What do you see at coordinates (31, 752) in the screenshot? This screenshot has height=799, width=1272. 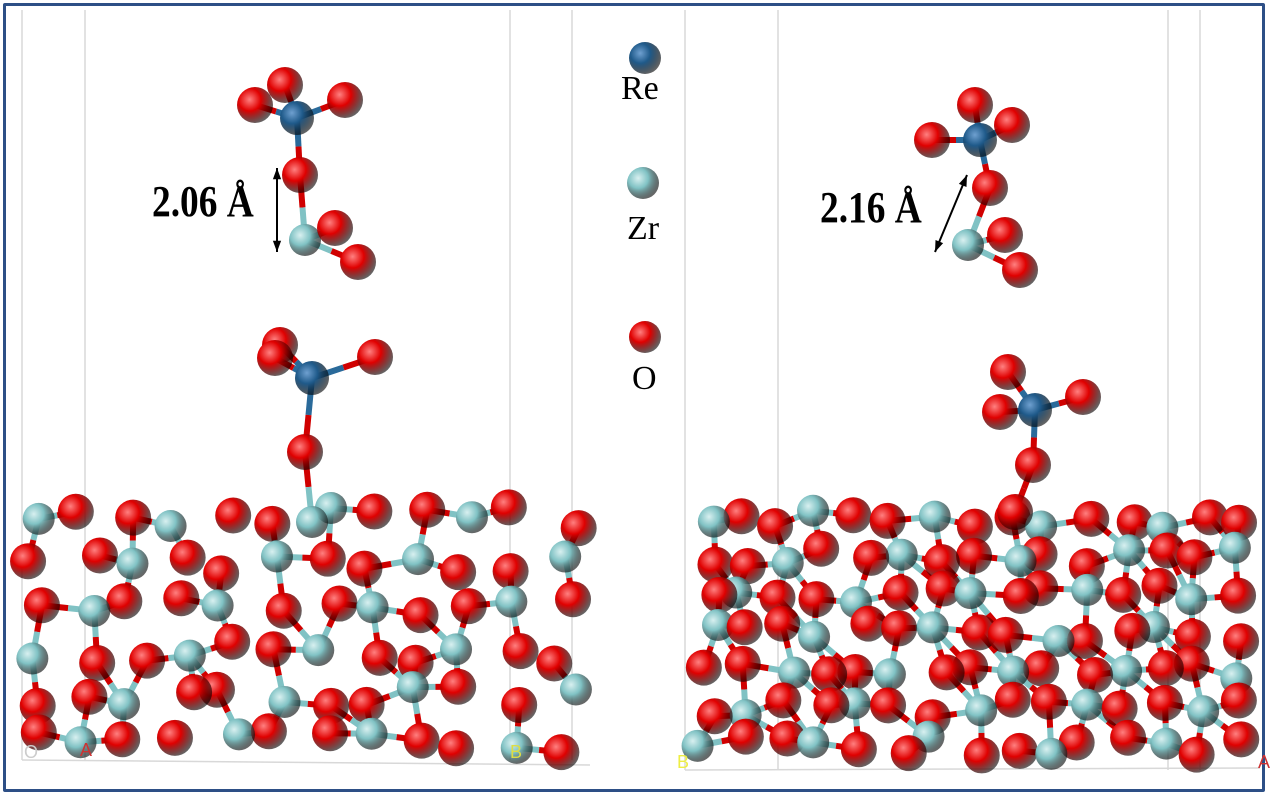 I see `left-axis-origin: O` at bounding box center [31, 752].